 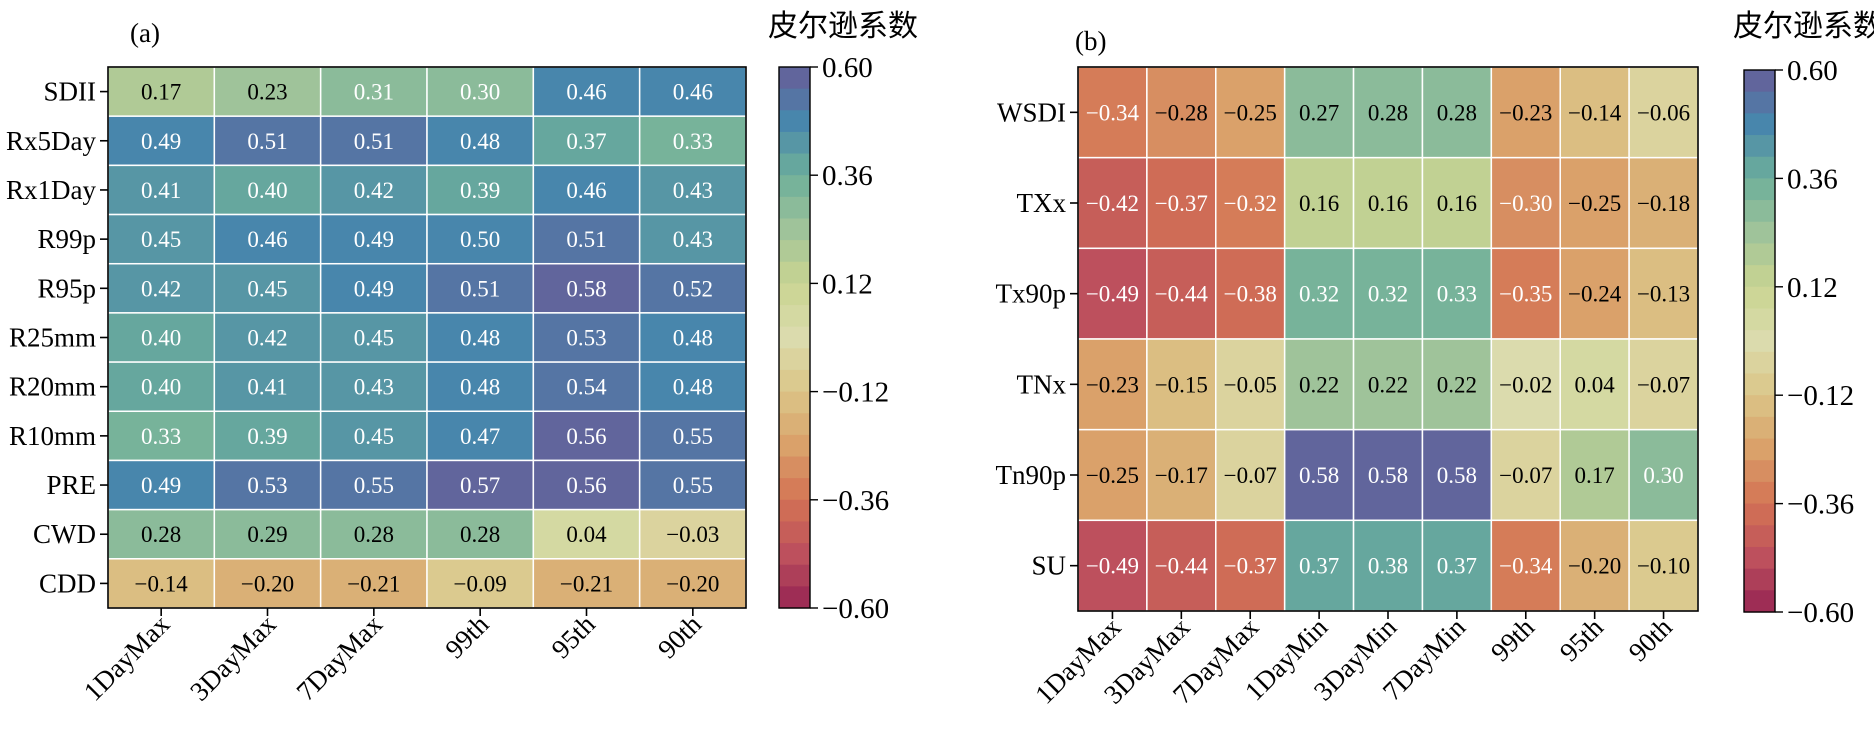 What do you see at coordinates (71, 485) in the screenshot?
I see `y-tick-label: PRE` at bounding box center [71, 485].